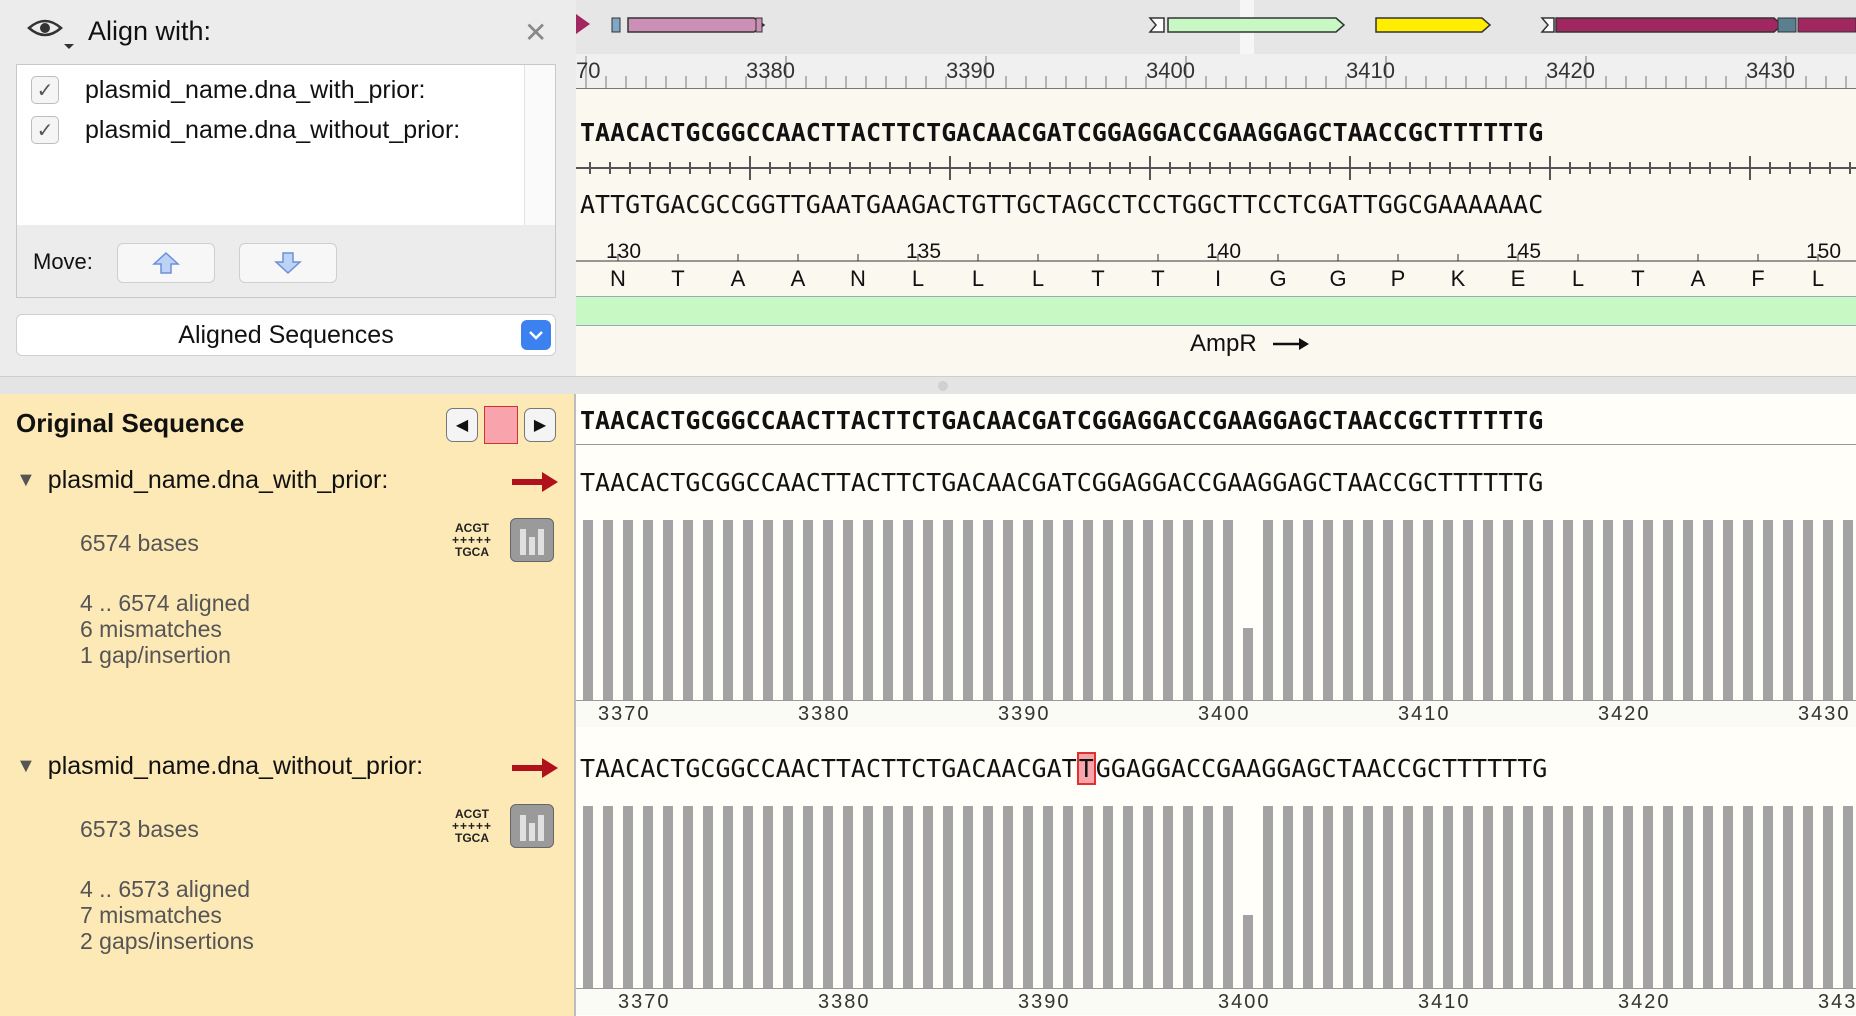  I want to click on sequence-header: ▼ plasmid_name.dna_without_prior:, so click(219, 766).